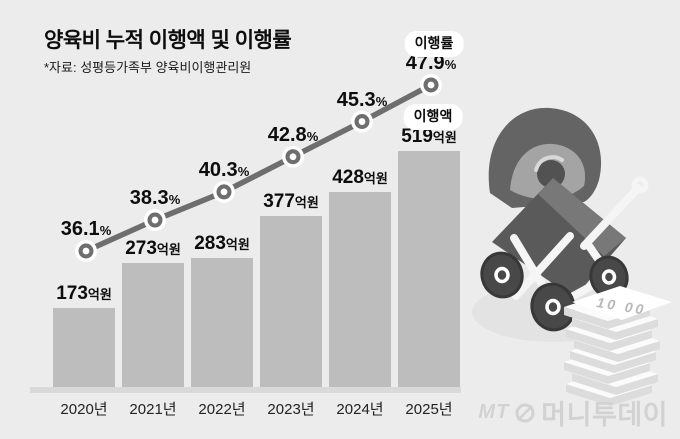  I want to click on rate-legend-badge: 이행률, so click(434, 44).